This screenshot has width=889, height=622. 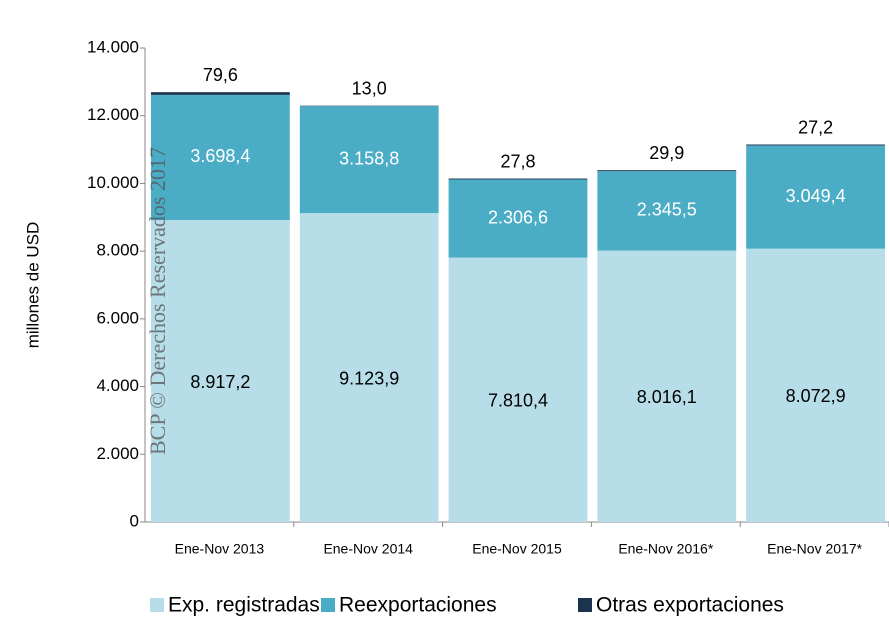 What do you see at coordinates (134, 520) in the screenshot?
I see `y-tick-label: 0` at bounding box center [134, 520].